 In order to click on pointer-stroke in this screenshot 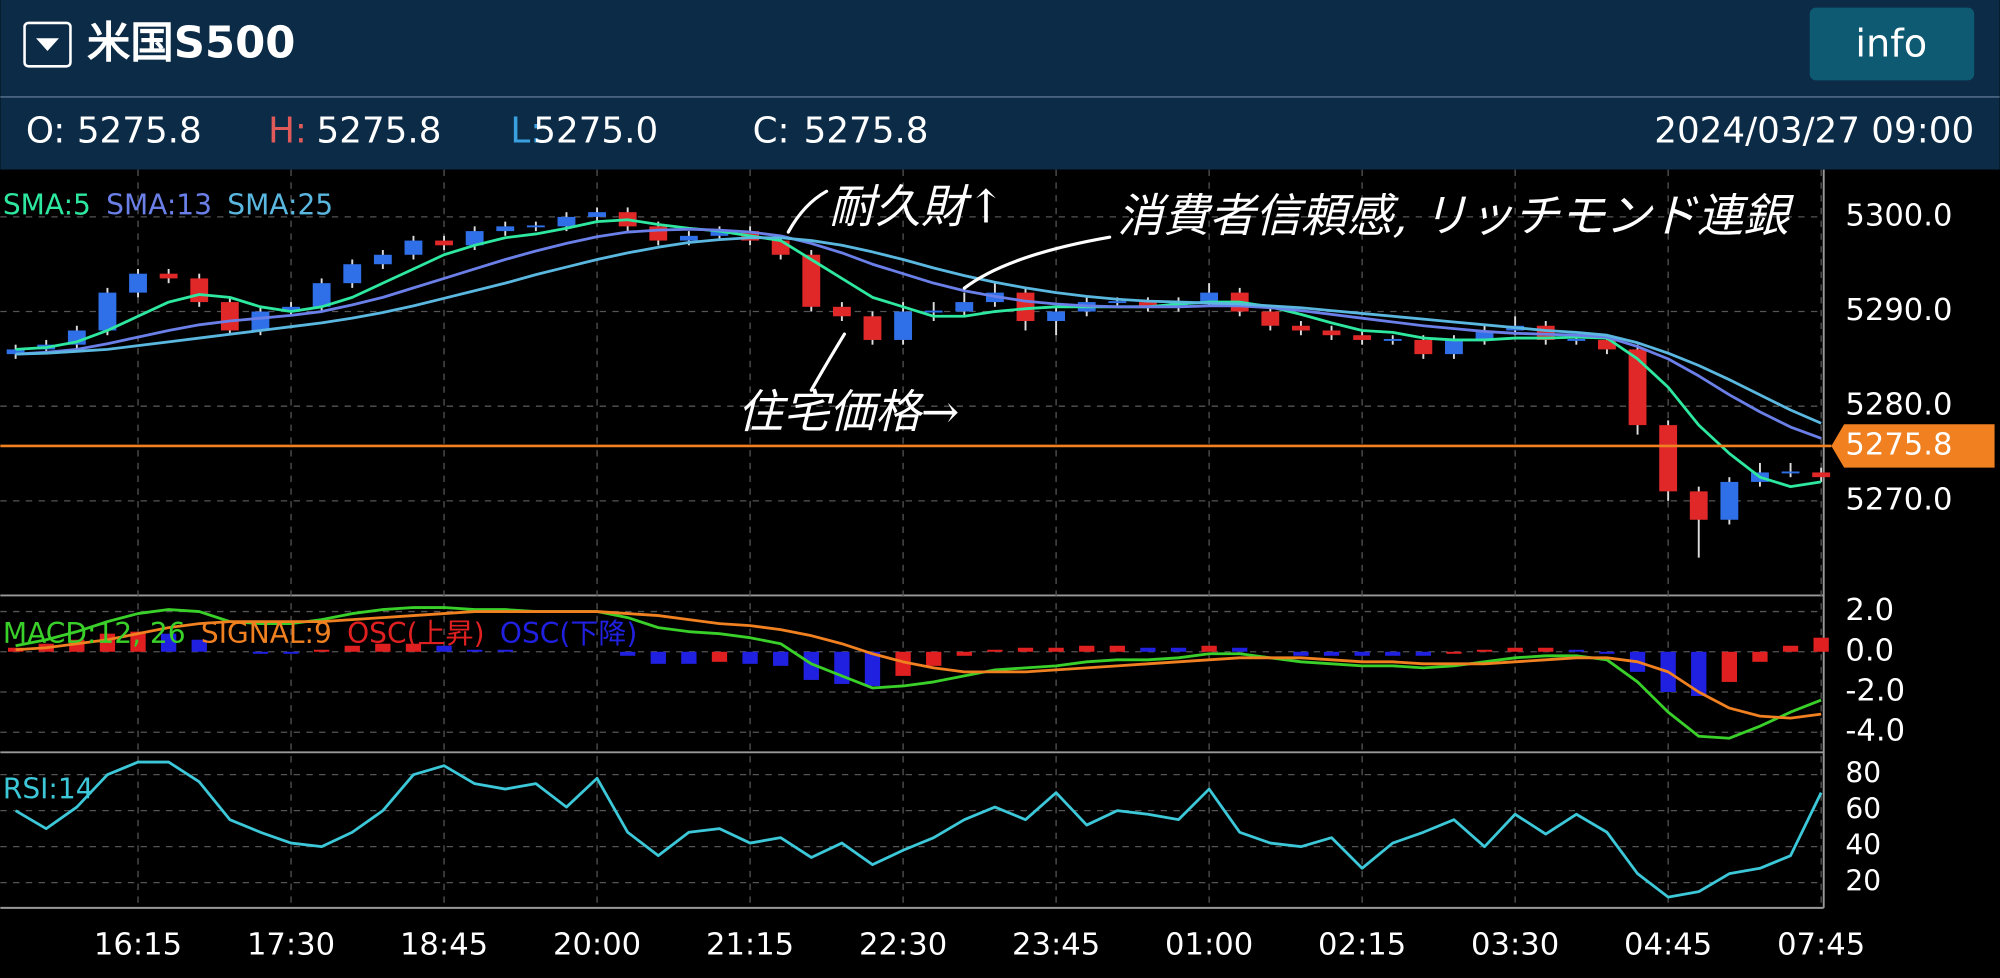, I will do `click(807, 211)`.